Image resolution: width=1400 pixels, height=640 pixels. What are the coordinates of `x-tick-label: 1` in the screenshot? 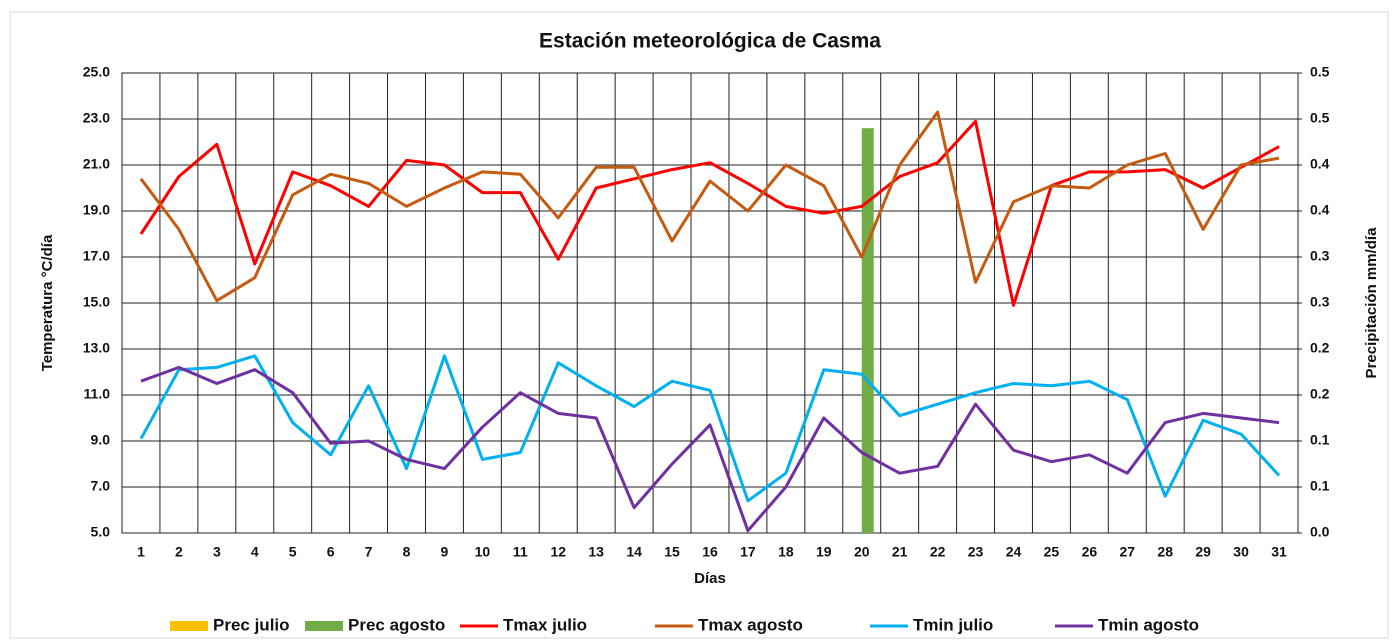 It's located at (141, 552).